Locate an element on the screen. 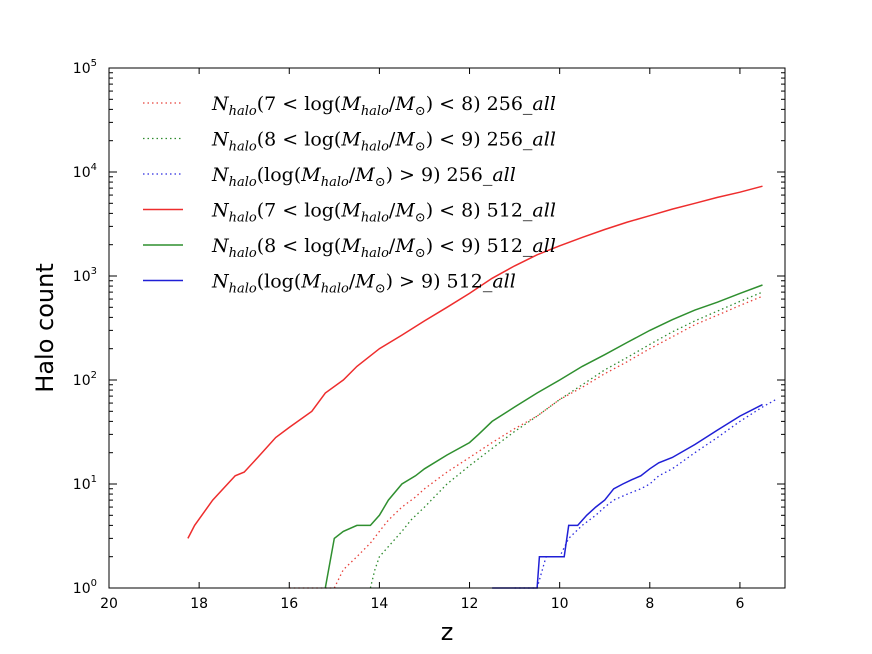 The width and height of the screenshot is (872, 654). x-tick-label-0: 20 is located at coordinates (109, 604).